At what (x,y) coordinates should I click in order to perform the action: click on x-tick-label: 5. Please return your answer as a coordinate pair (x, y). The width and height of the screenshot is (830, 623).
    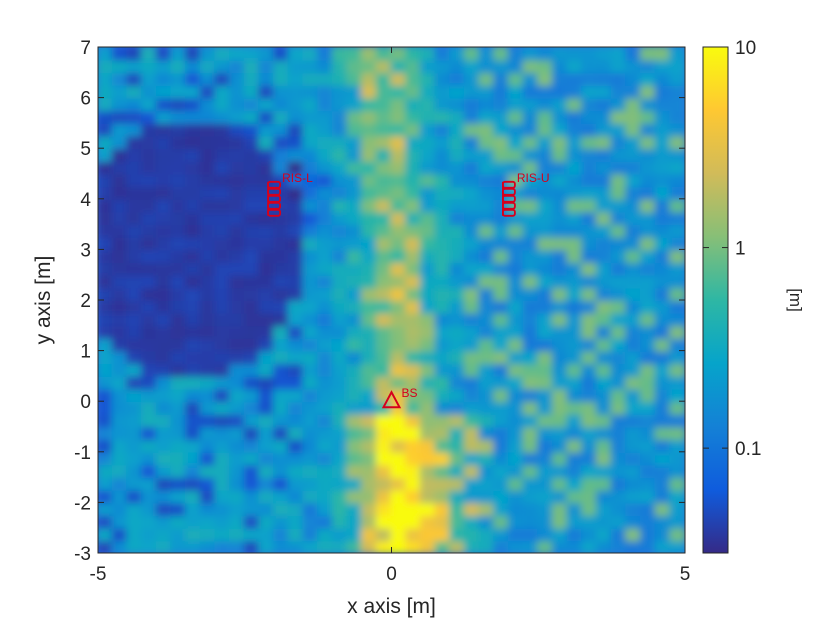
    Looking at the image, I should click on (685, 574).